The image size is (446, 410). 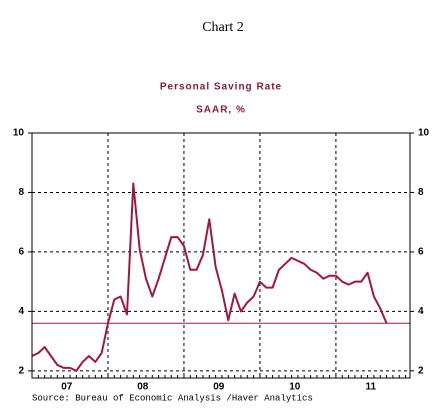 What do you see at coordinates (221, 110) in the screenshot?
I see `chart-subtitle: SAAR, %` at bounding box center [221, 110].